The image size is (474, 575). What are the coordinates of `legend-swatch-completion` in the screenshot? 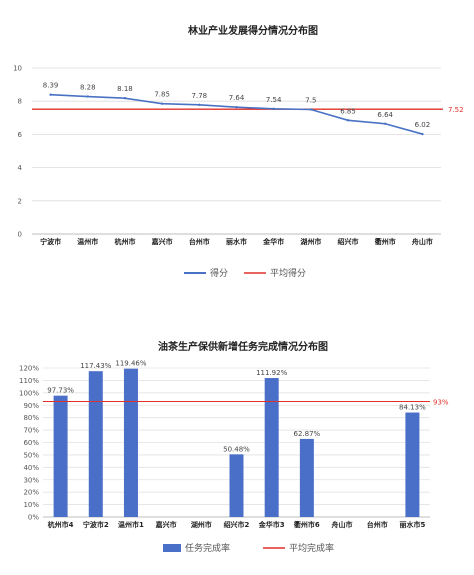 It's located at (172, 548).